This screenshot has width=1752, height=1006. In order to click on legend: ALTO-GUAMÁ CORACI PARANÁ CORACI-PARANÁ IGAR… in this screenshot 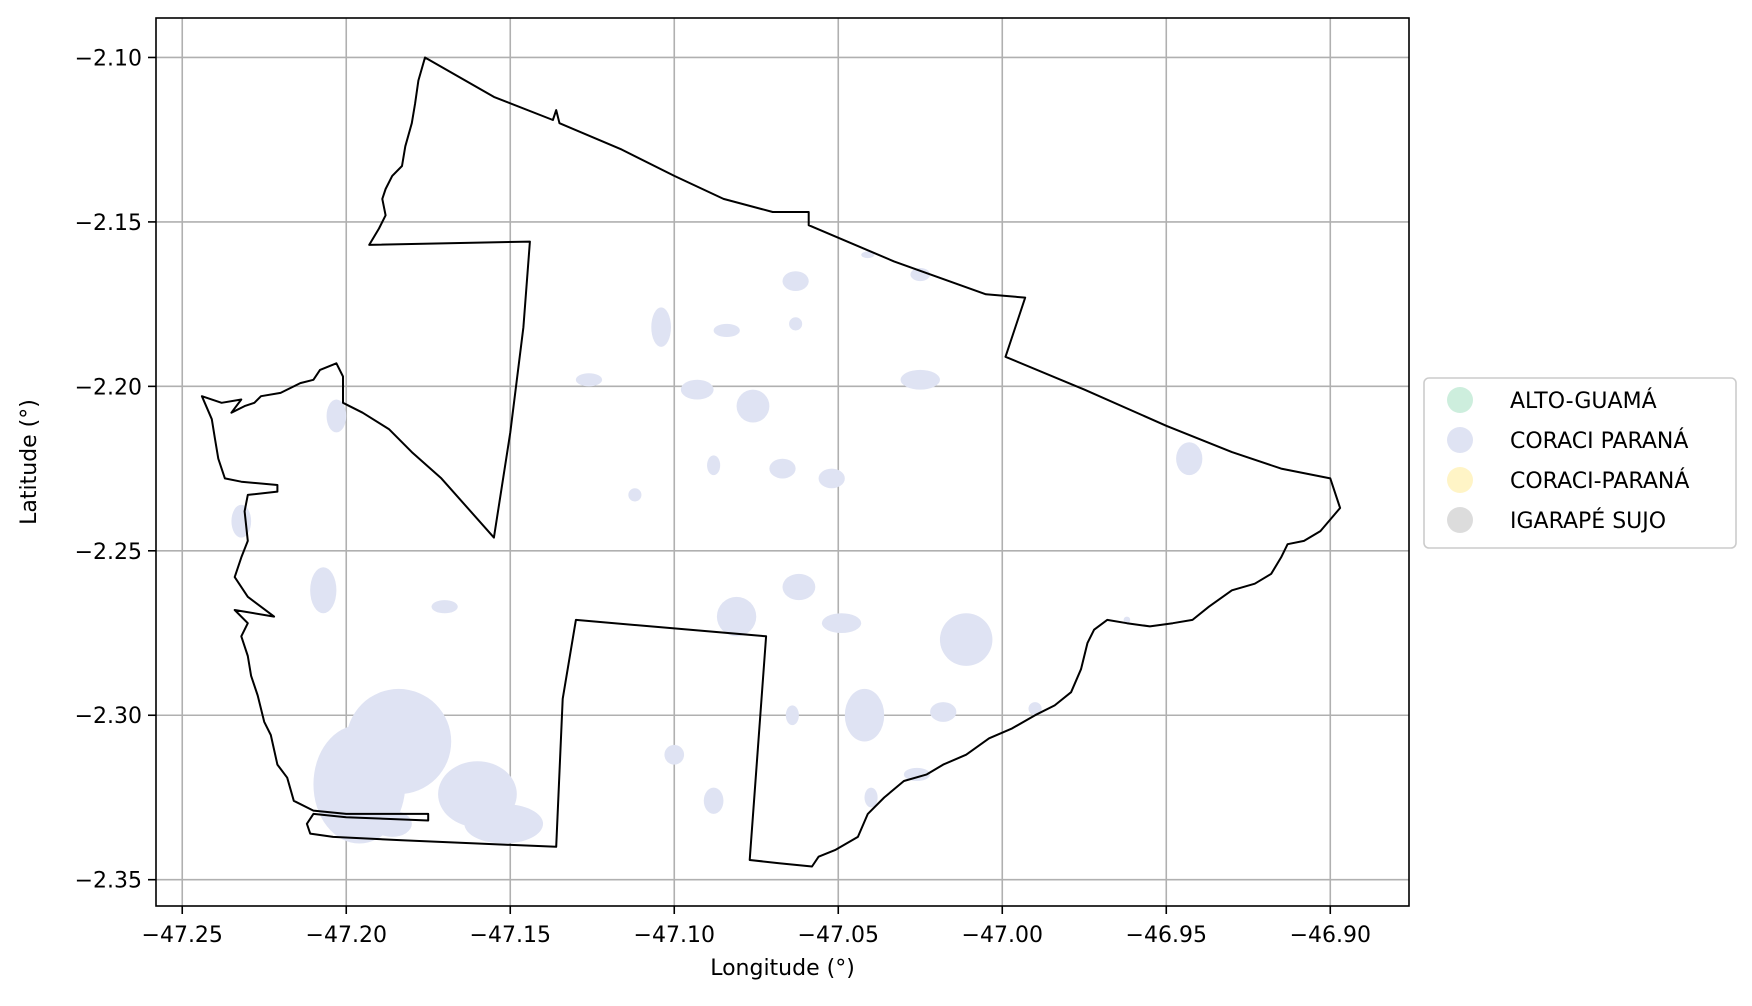, I will do `click(1580, 463)`.